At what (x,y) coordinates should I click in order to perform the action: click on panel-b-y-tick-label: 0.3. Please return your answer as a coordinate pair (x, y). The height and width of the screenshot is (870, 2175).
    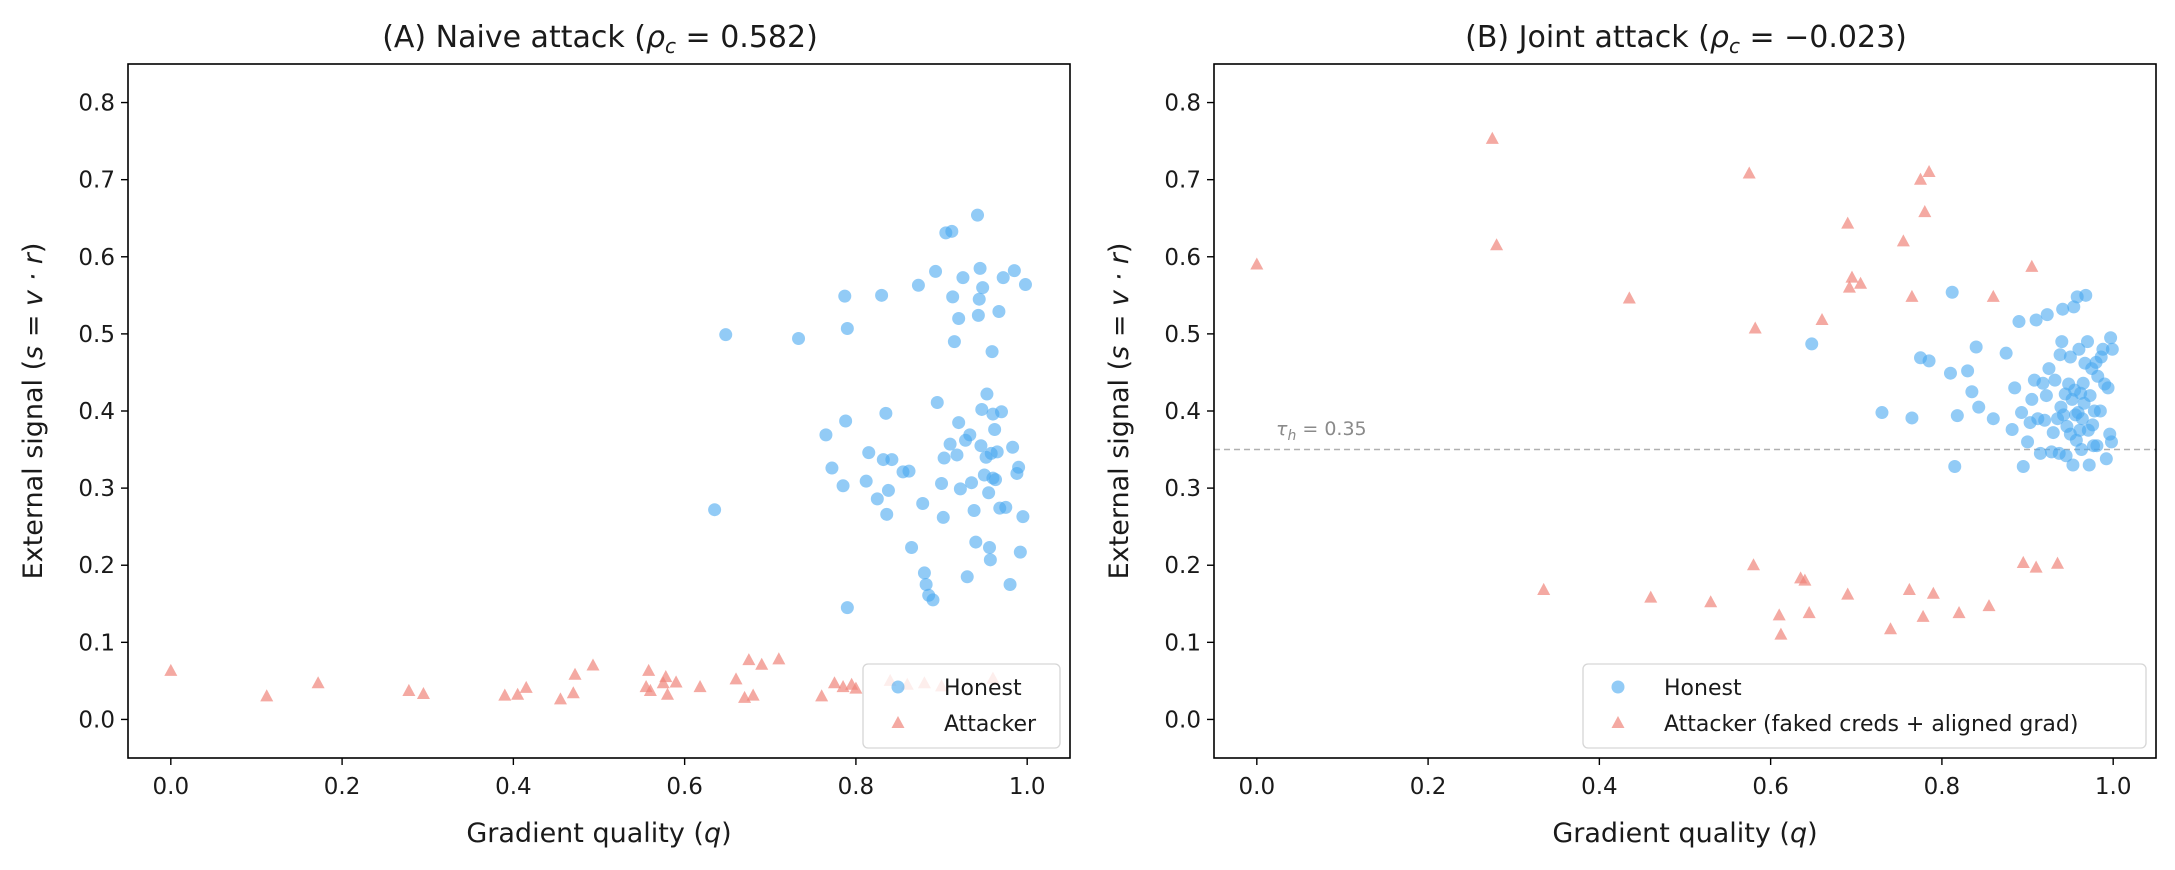
    Looking at the image, I should click on (1182, 489).